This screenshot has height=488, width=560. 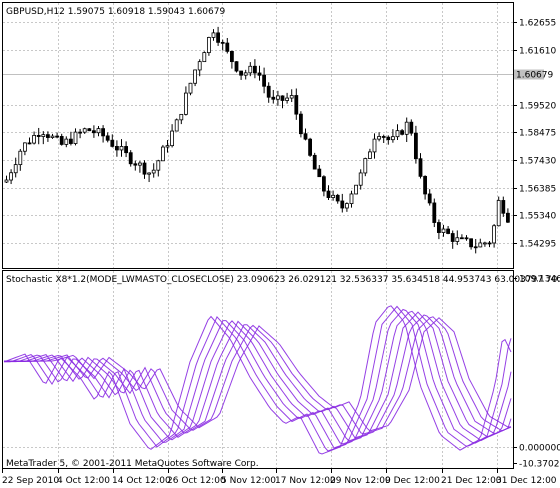 I want to click on price-scale-label: 1.59520, so click(x=537, y=107).